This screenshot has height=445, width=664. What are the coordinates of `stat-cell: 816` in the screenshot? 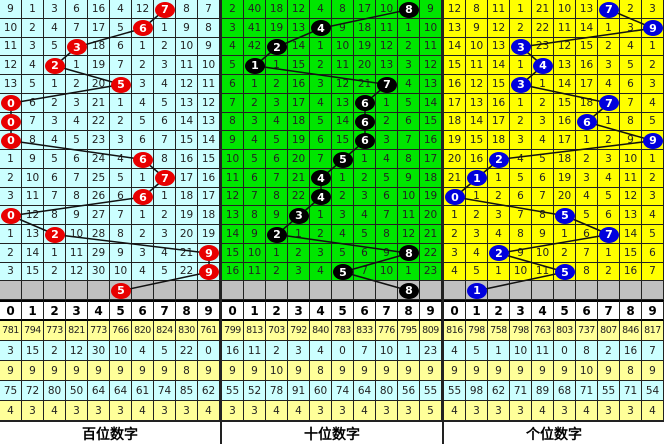 It's located at (455, 331).